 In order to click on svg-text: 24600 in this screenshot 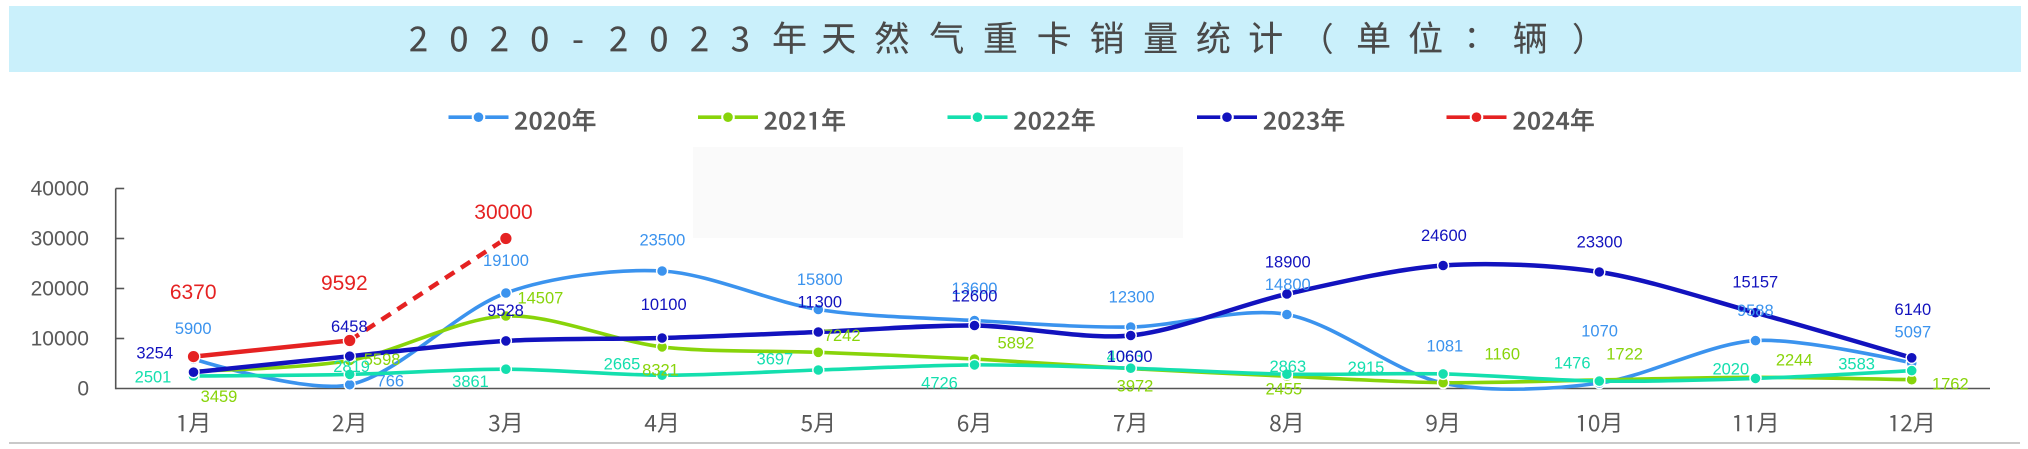, I will do `click(1444, 236)`.